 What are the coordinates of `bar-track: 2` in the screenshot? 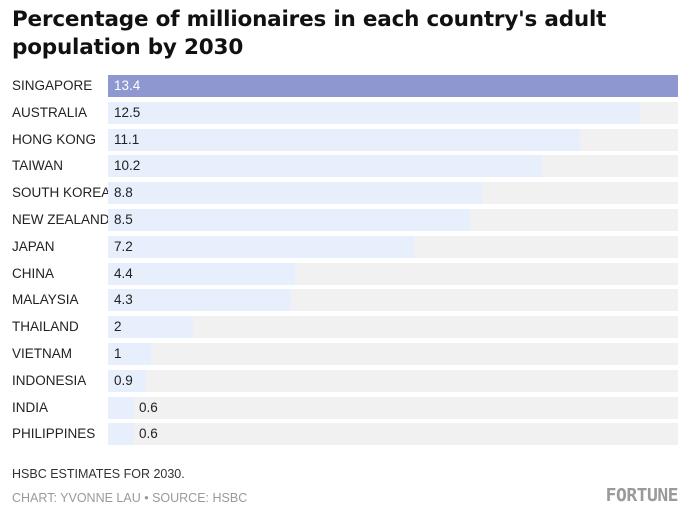 It's located at (393, 327).